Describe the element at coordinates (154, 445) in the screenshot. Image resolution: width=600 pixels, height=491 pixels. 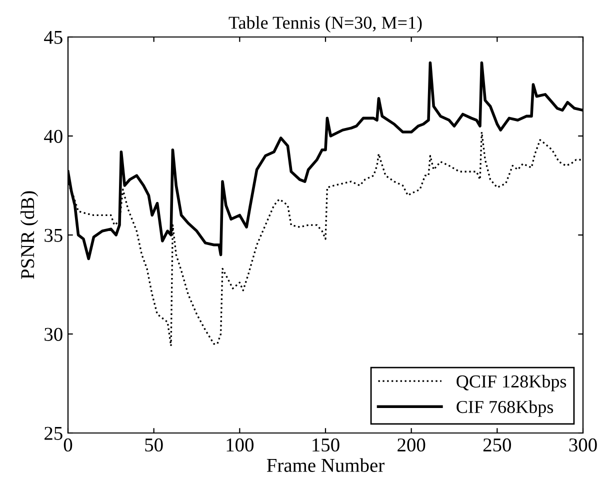
I see `x-tick-label: 50` at that location.